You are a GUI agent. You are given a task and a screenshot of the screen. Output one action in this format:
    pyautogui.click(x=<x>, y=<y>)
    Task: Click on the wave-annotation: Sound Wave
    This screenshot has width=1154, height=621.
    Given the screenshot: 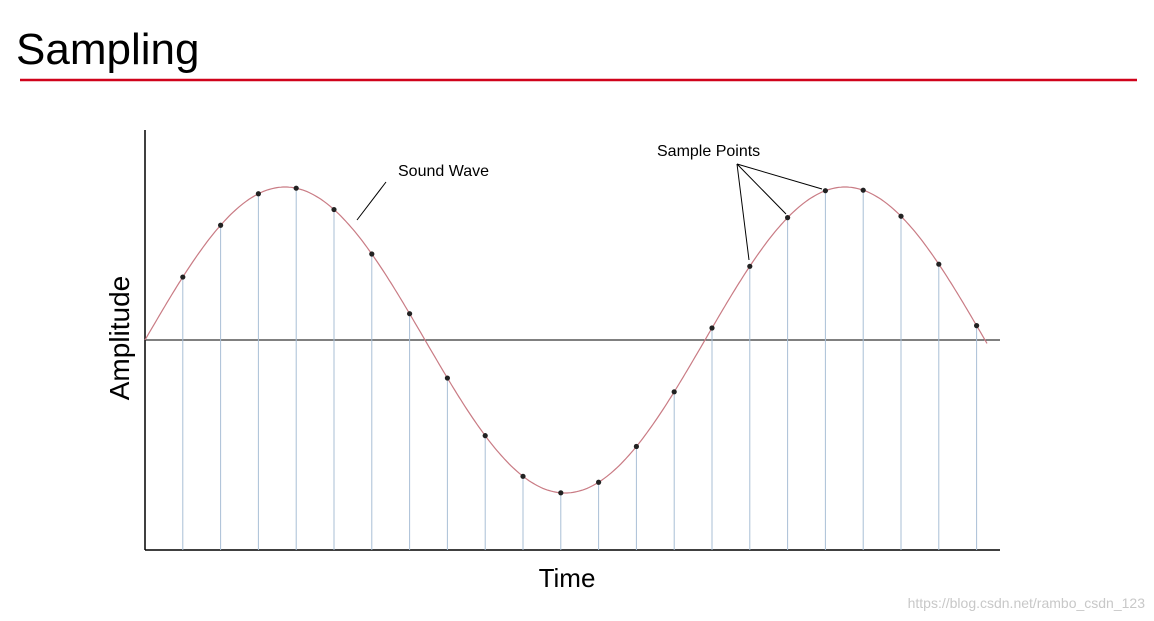 What is the action you would take?
    pyautogui.click(x=443, y=171)
    